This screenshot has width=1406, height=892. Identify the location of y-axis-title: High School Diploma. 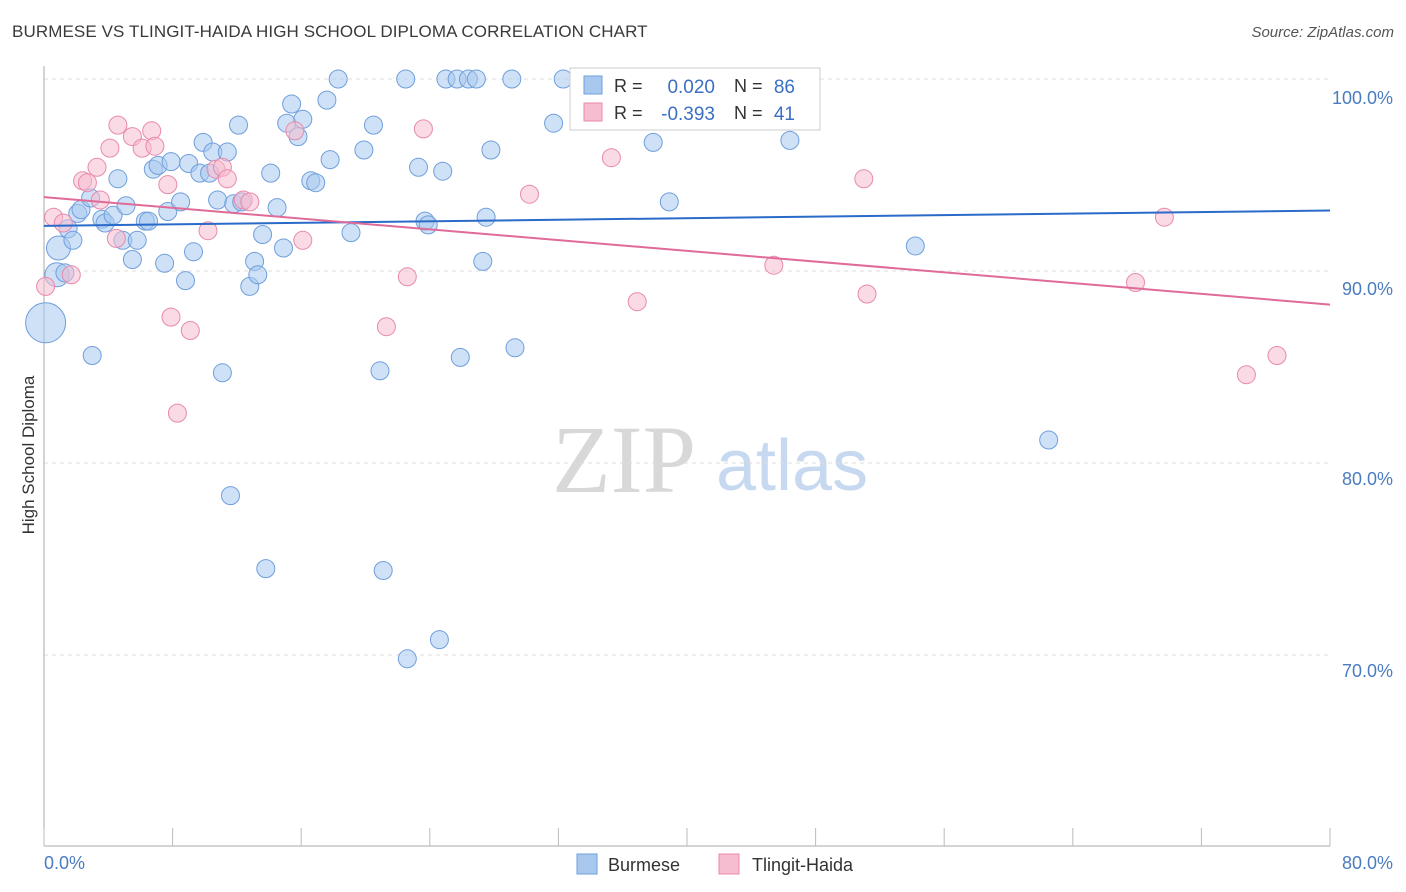
(28, 454).